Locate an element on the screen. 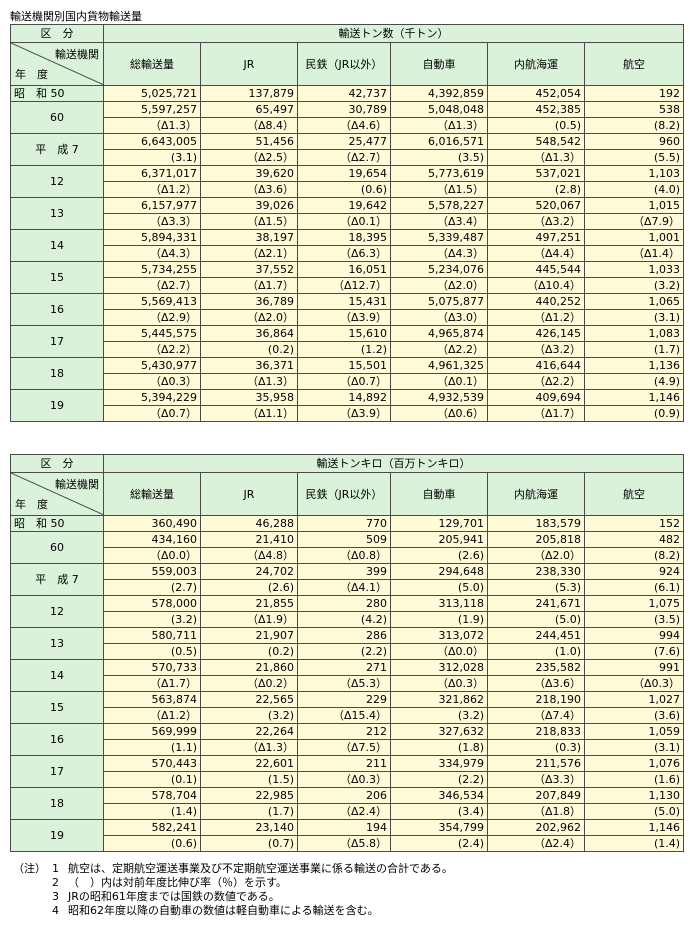 Image resolution: width=690 pixels, height=929 pixels. change-rate-cell: （Δ2.7） is located at coordinates (344, 157).